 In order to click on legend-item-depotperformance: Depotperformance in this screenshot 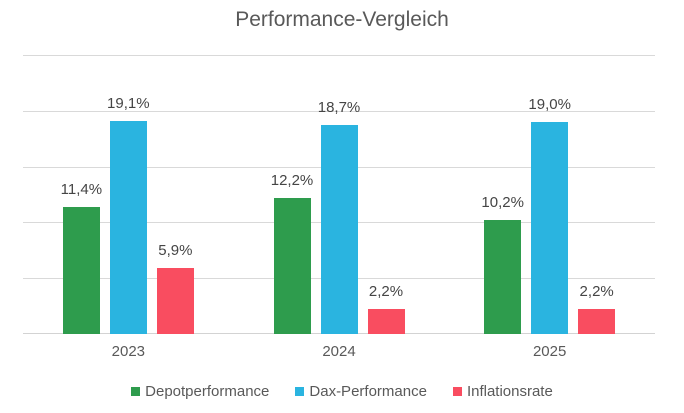, I will do `click(200, 391)`.